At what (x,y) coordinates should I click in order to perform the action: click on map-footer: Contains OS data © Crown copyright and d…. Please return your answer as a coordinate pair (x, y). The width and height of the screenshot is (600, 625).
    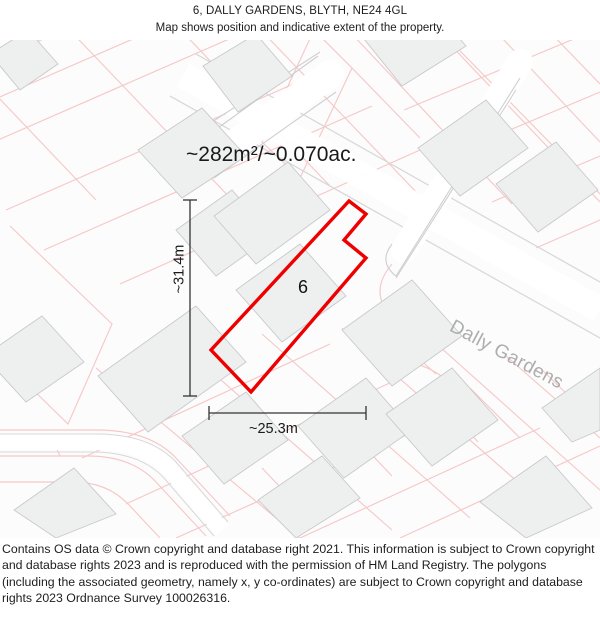
    Looking at the image, I should click on (300, 581).